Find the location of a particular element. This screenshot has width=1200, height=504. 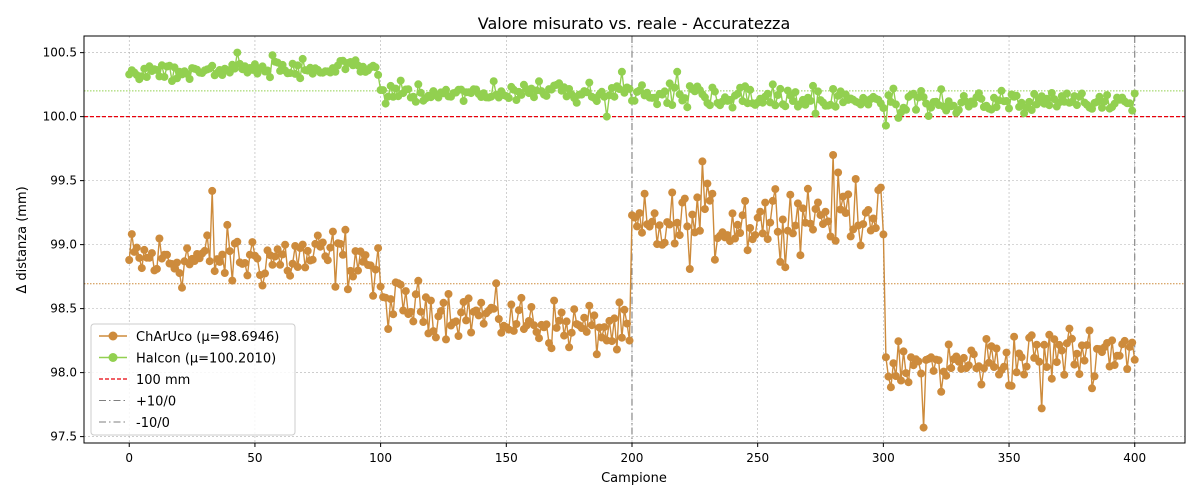

x-tick-label: 0 is located at coordinates (129, 458).